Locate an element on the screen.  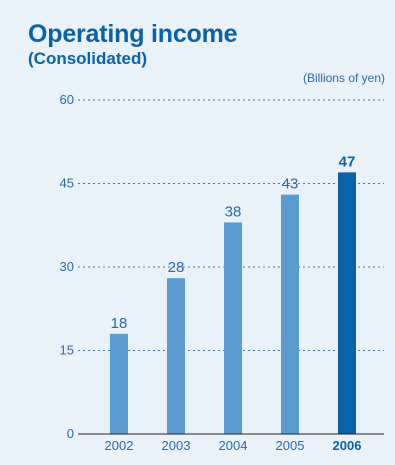
data-label: 18 is located at coordinates (119, 323).